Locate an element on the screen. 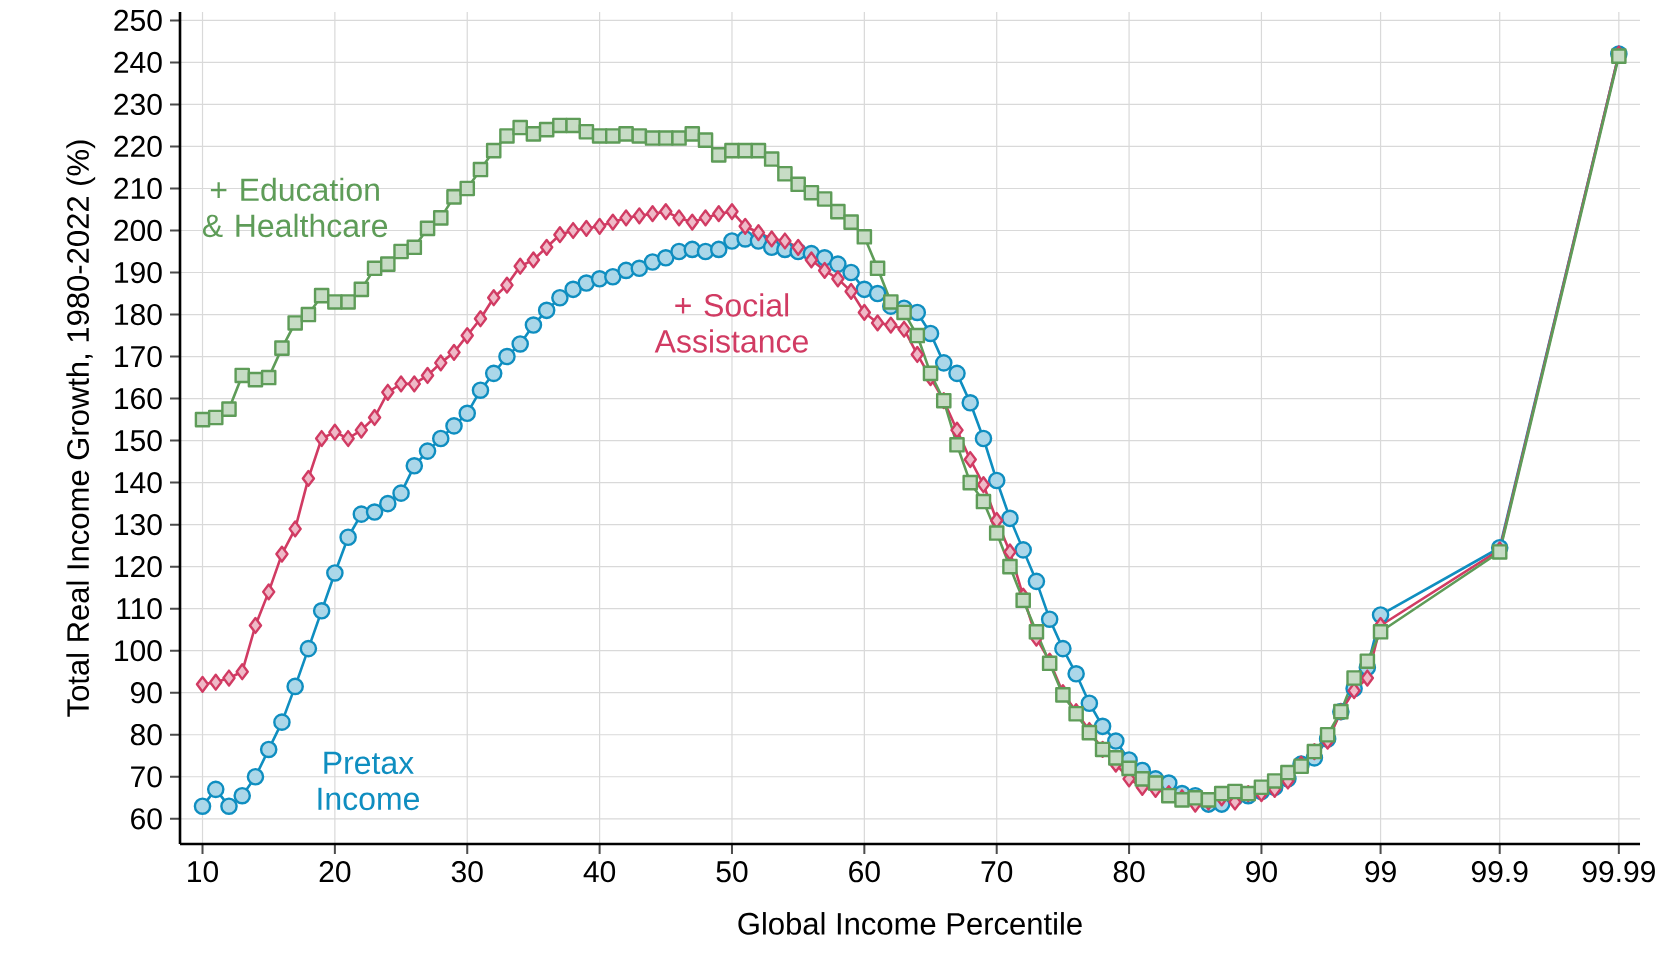 The height and width of the screenshot is (960, 1675). y-tick-label: 190 is located at coordinates (138, 272).